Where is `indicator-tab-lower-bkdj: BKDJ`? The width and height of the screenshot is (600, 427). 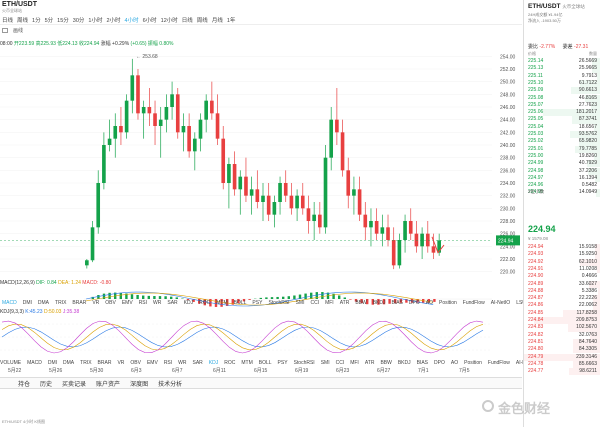
indicator-tab-lower-bkdj: BKDJ is located at coordinates (404, 363).